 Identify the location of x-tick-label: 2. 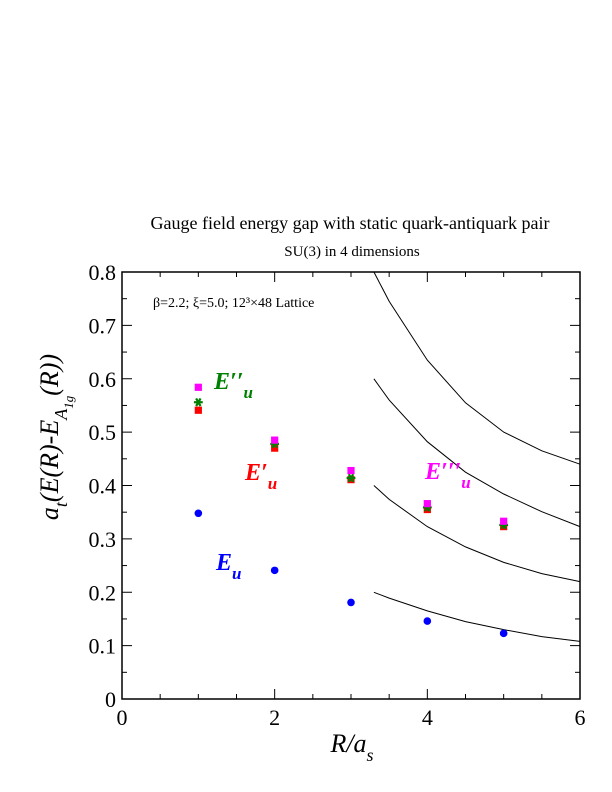
(274, 717).